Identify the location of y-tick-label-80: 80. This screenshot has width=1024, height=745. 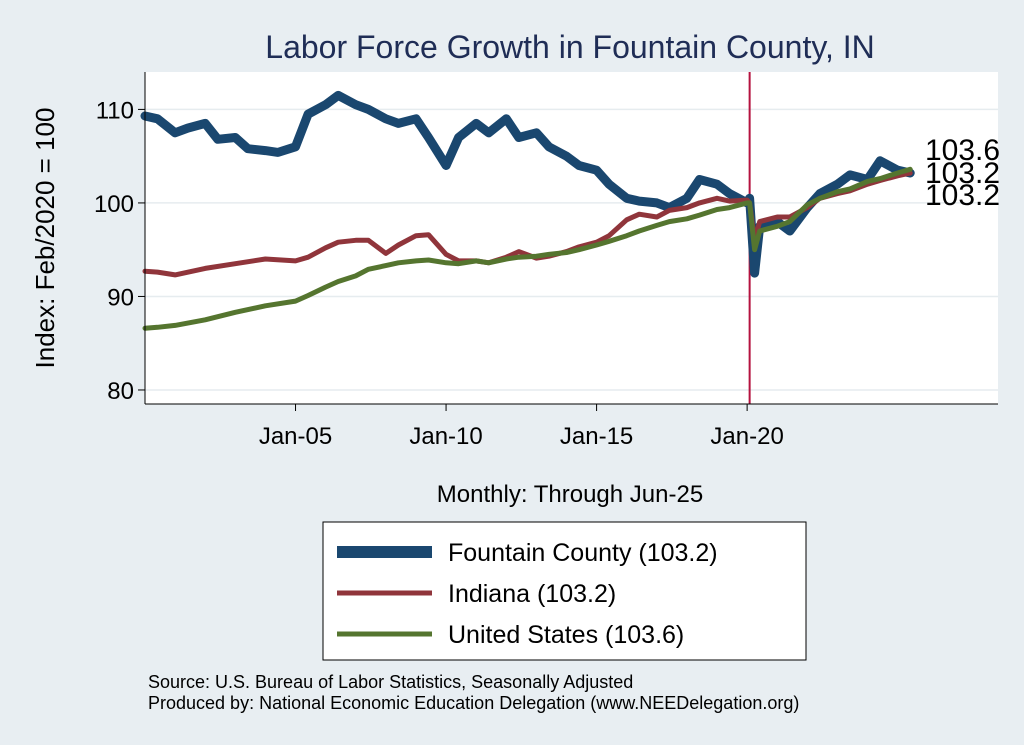
(120, 391).